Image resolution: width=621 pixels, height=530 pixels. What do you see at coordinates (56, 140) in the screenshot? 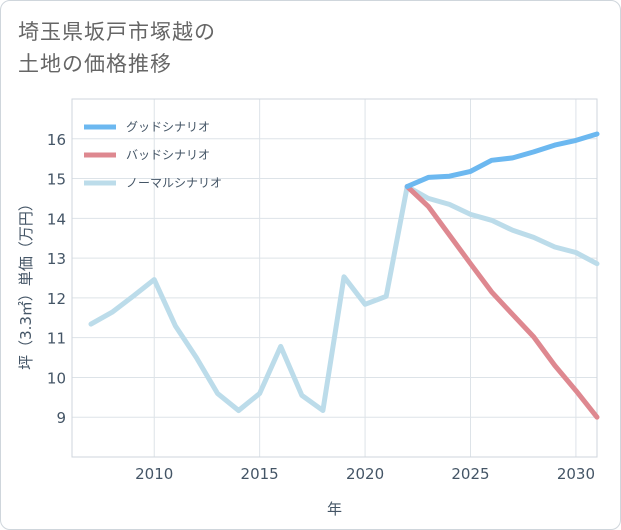
I see `y-tick-label: 16` at bounding box center [56, 140].